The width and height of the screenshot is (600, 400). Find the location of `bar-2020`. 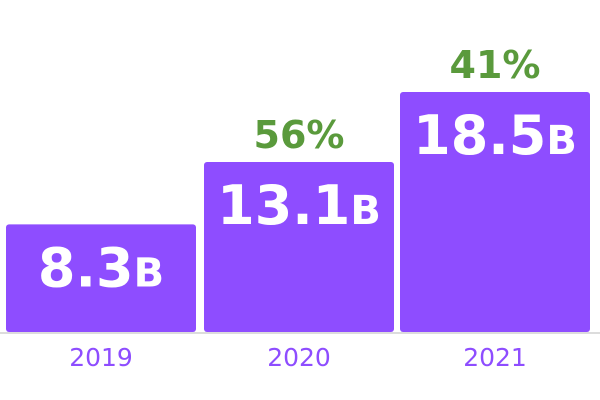

bar-2020 is located at coordinates (299, 247).